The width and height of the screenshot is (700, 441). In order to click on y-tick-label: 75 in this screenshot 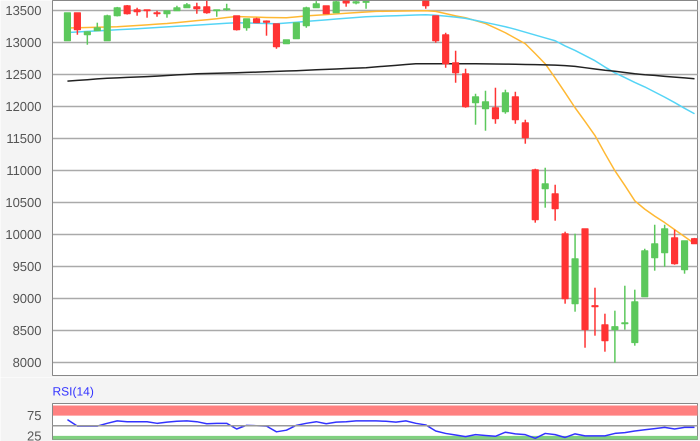, I will do `click(34, 416)`.